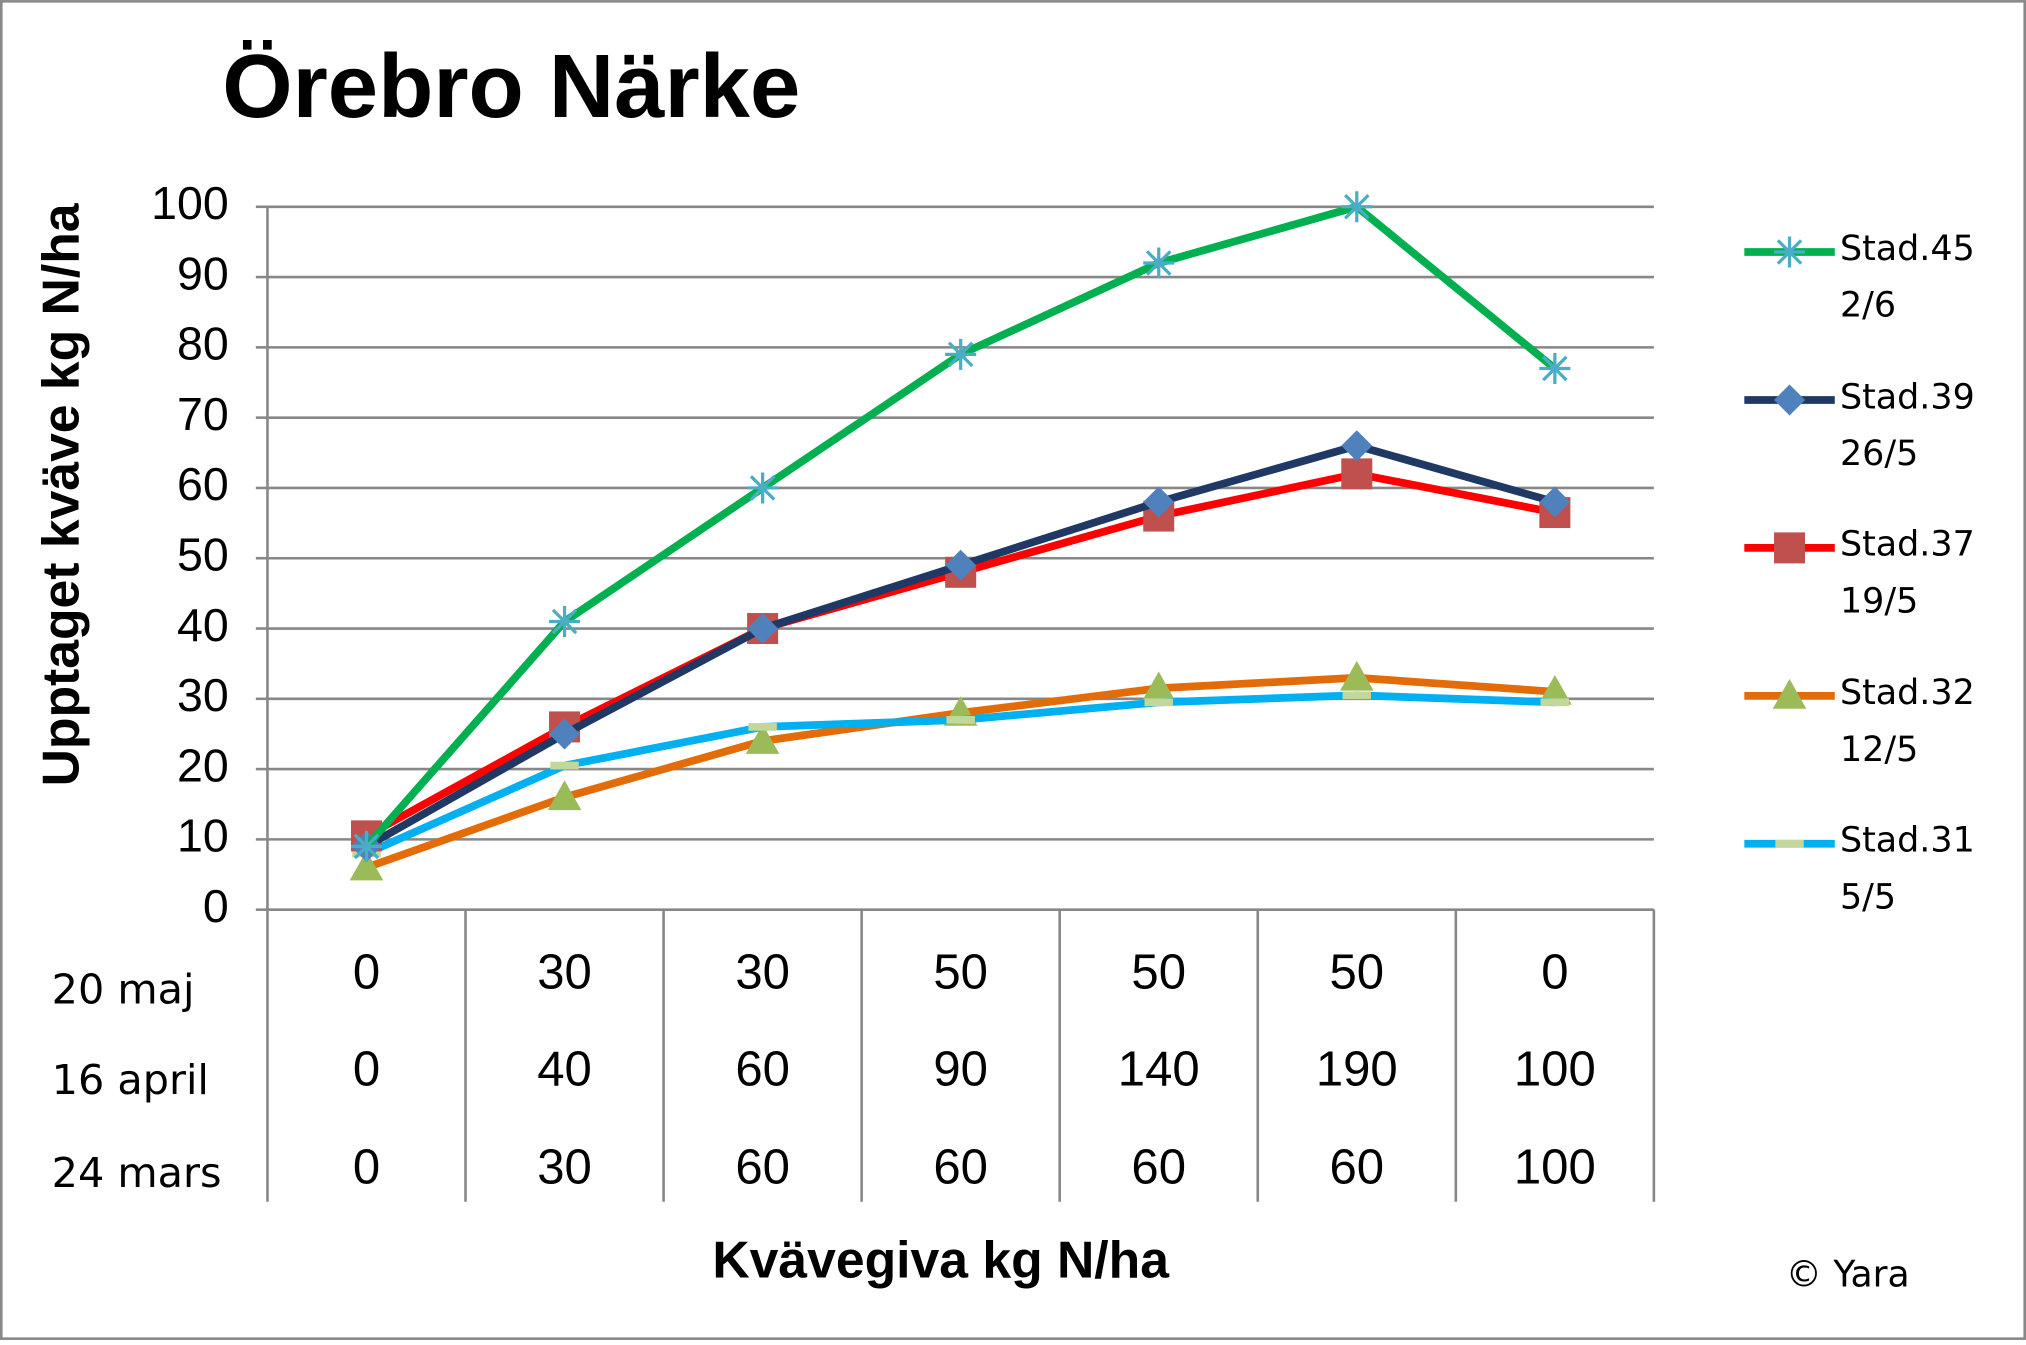  What do you see at coordinates (203, 695) in the screenshot?
I see `y-tick-label: 30` at bounding box center [203, 695].